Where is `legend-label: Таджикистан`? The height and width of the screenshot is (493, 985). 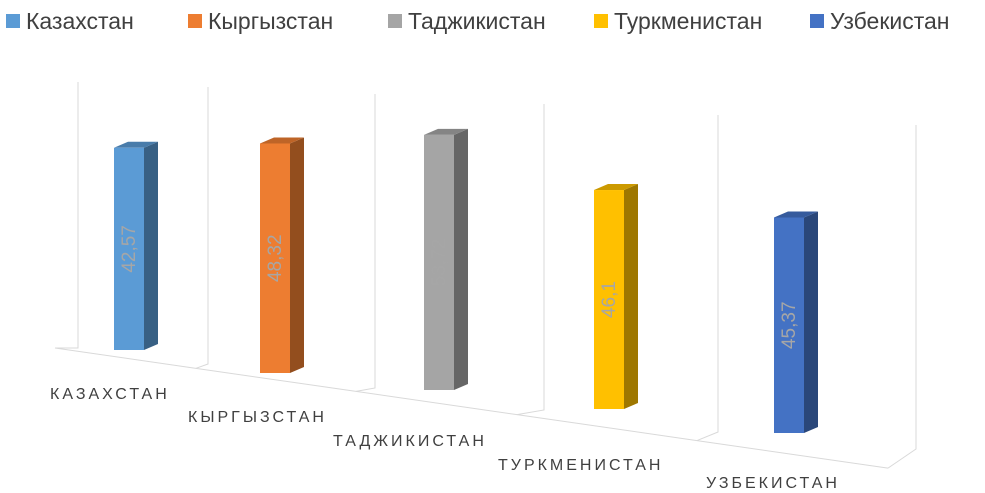
legend-label: Таджикистан is located at coordinates (477, 21).